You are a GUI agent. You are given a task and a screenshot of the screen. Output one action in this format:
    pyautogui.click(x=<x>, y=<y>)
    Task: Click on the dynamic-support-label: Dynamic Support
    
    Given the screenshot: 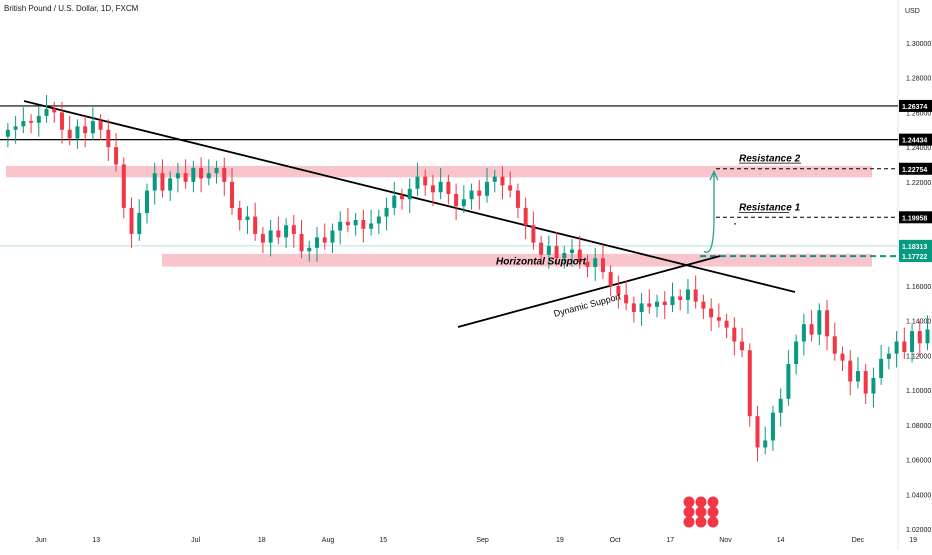 What is the action you would take?
    pyautogui.click(x=588, y=305)
    